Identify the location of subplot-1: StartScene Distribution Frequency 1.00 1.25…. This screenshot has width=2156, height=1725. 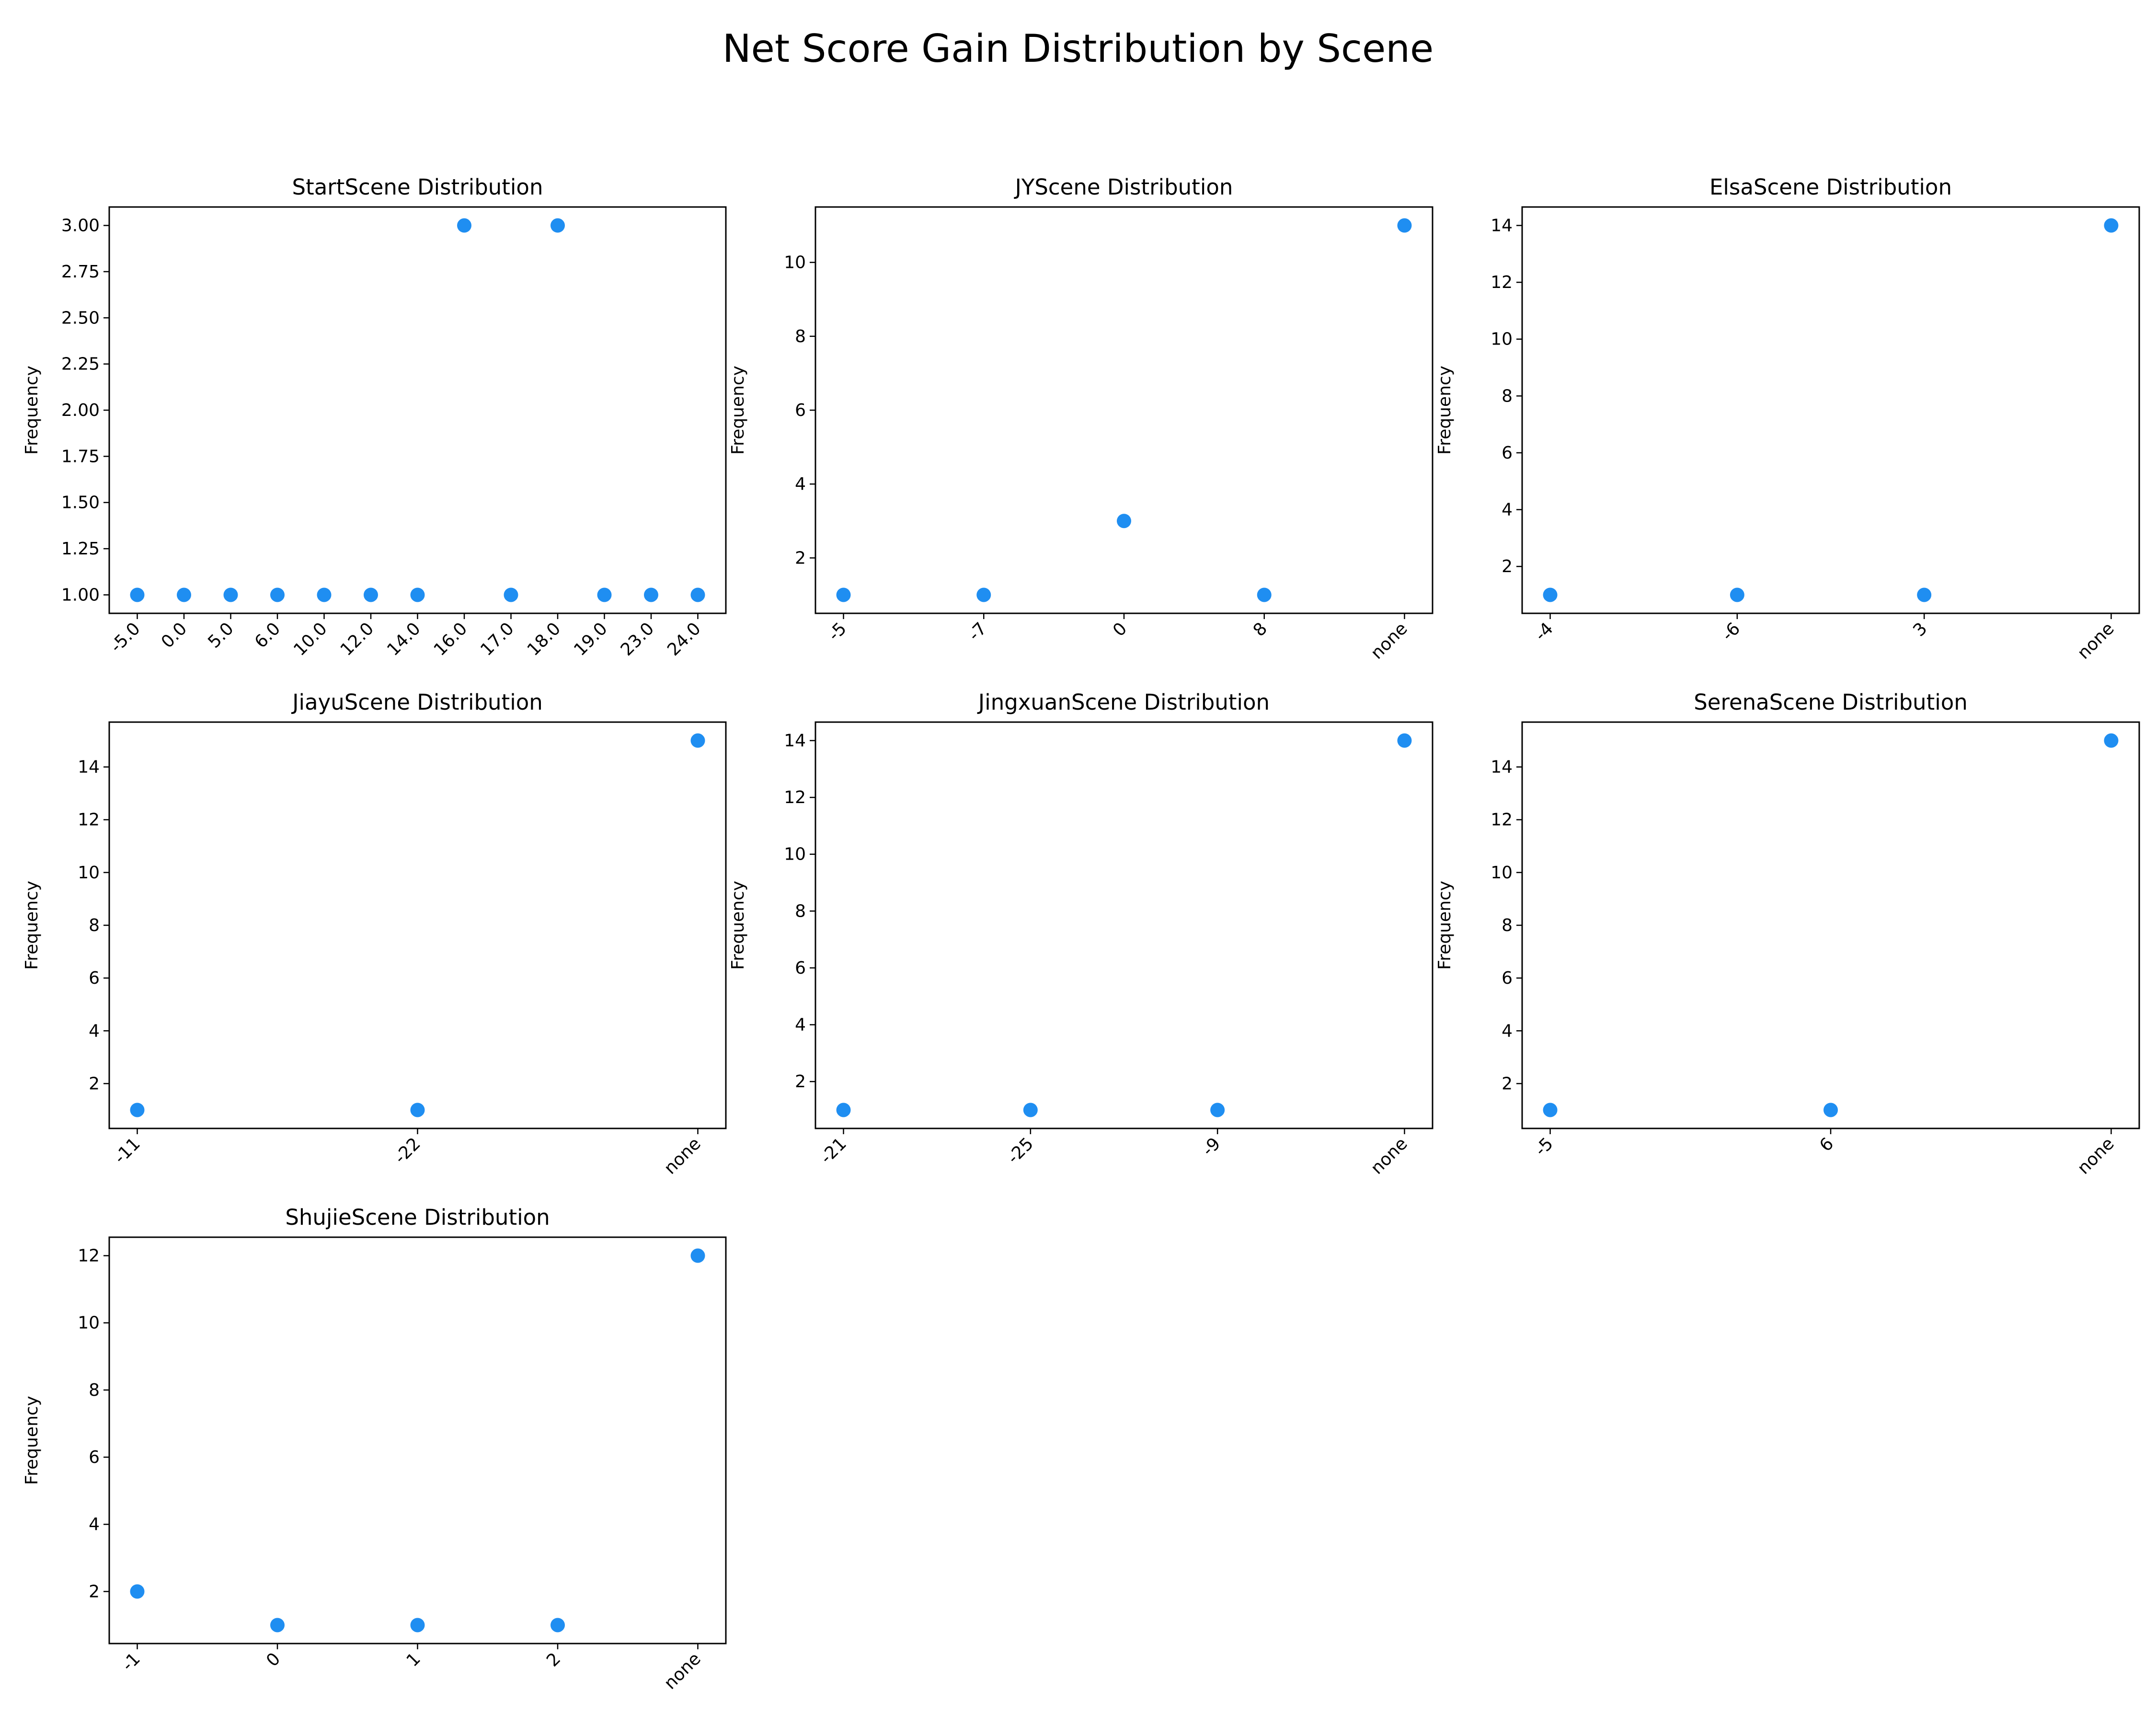
(374, 417).